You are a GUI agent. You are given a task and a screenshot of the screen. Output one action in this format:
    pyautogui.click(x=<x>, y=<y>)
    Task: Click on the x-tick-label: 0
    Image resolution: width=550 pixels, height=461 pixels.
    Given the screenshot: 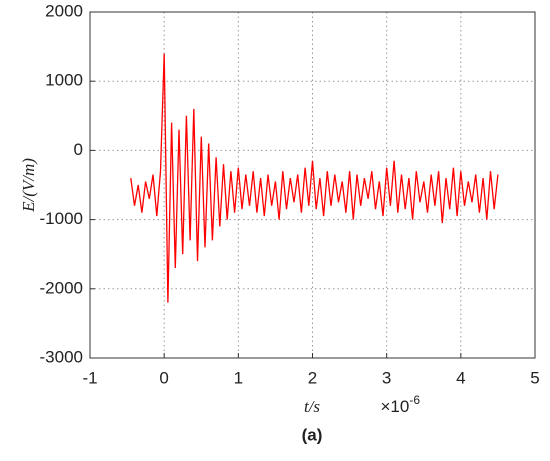 What is the action you would take?
    pyautogui.click(x=163, y=377)
    